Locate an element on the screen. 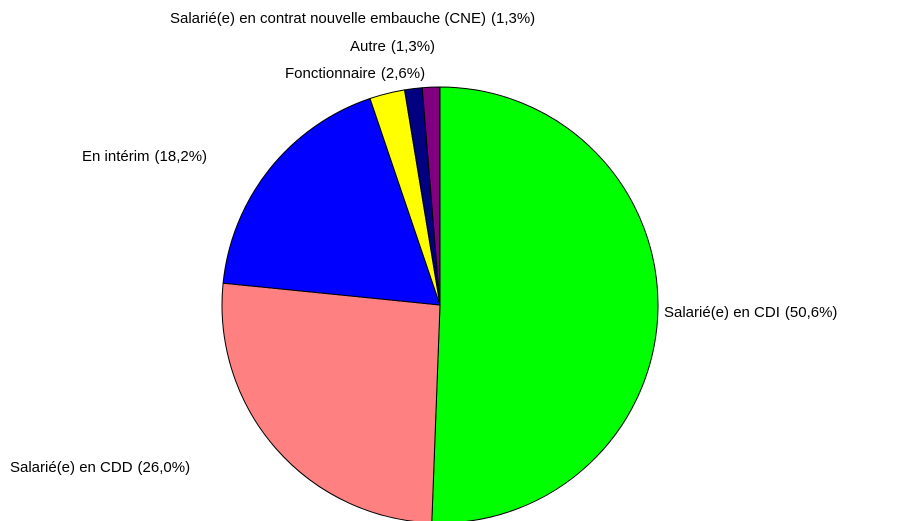  slice-label: Fonctionnaire (2,6%) is located at coordinates (355, 73).